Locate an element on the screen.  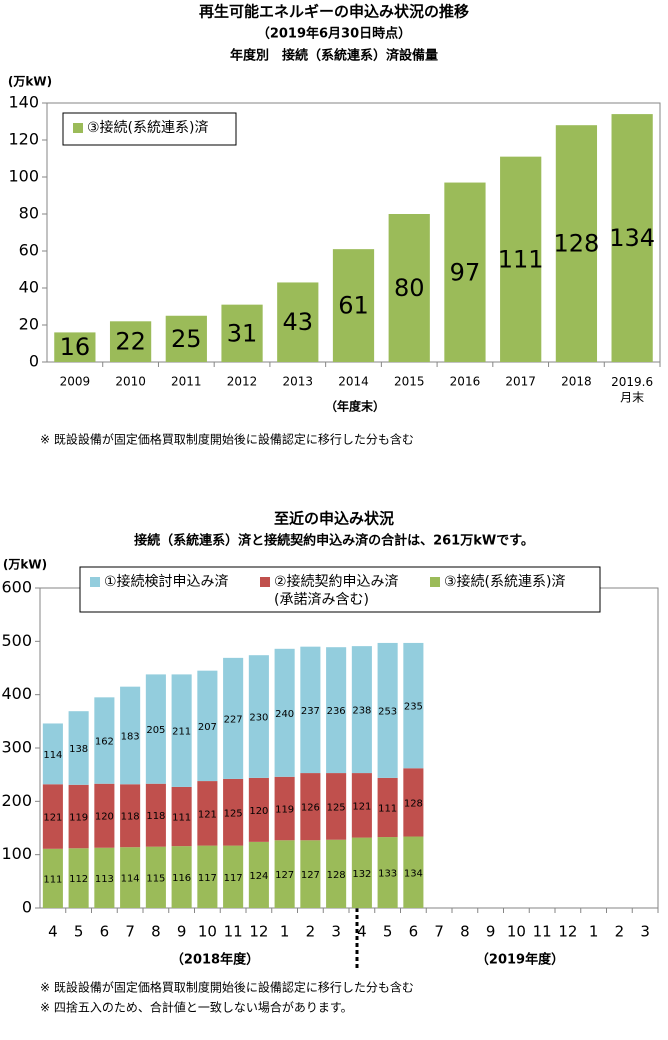
data-label: 43 is located at coordinates (297, 322).